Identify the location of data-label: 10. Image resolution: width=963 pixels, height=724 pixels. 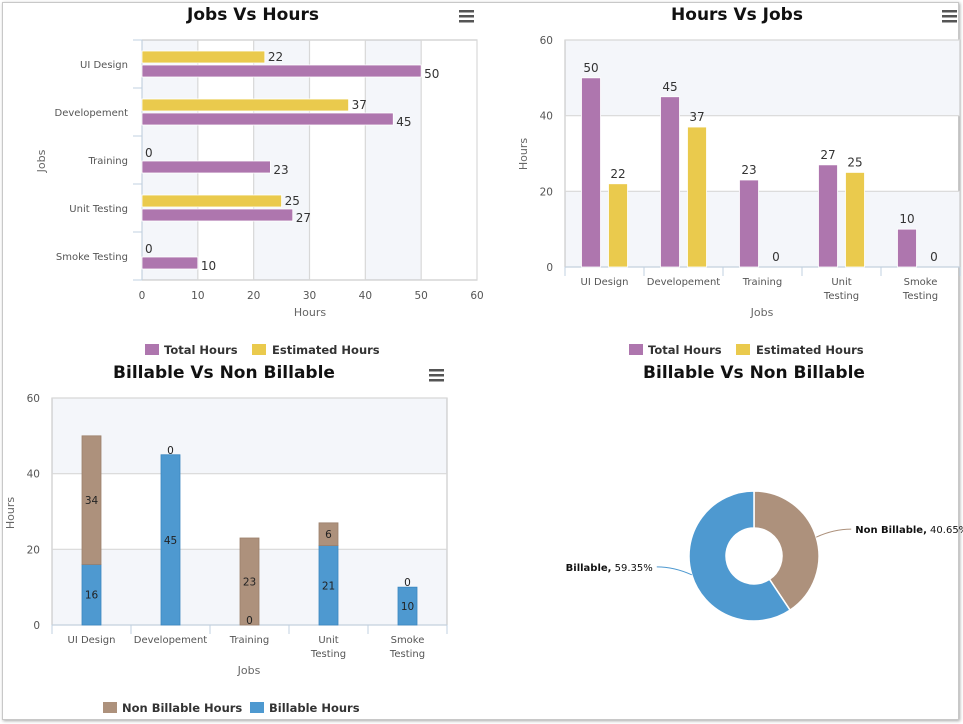
(906, 219).